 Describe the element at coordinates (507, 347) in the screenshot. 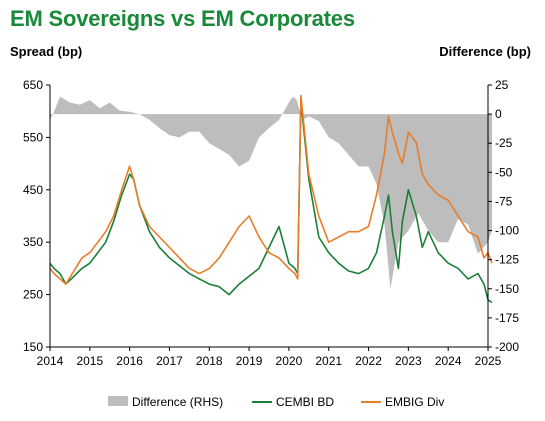

I see `y-right-tick-label: -200` at that location.